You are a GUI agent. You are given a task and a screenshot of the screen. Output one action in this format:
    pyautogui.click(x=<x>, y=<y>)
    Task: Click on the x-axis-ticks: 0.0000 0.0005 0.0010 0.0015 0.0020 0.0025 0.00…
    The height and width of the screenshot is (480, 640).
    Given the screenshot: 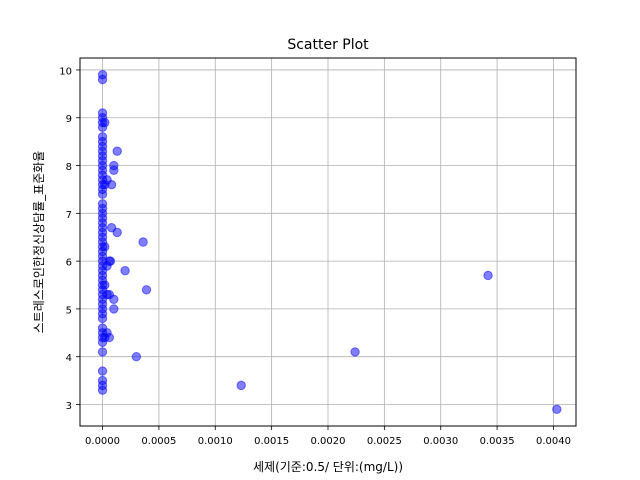 What is the action you would take?
    pyautogui.click(x=328, y=436)
    